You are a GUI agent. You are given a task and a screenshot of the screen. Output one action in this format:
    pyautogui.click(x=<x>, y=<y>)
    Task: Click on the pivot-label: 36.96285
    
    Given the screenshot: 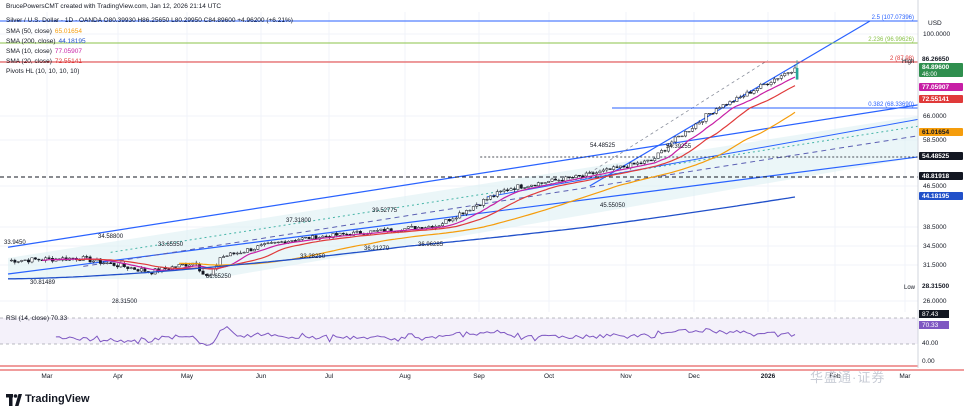 What is the action you would take?
    pyautogui.click(x=431, y=245)
    